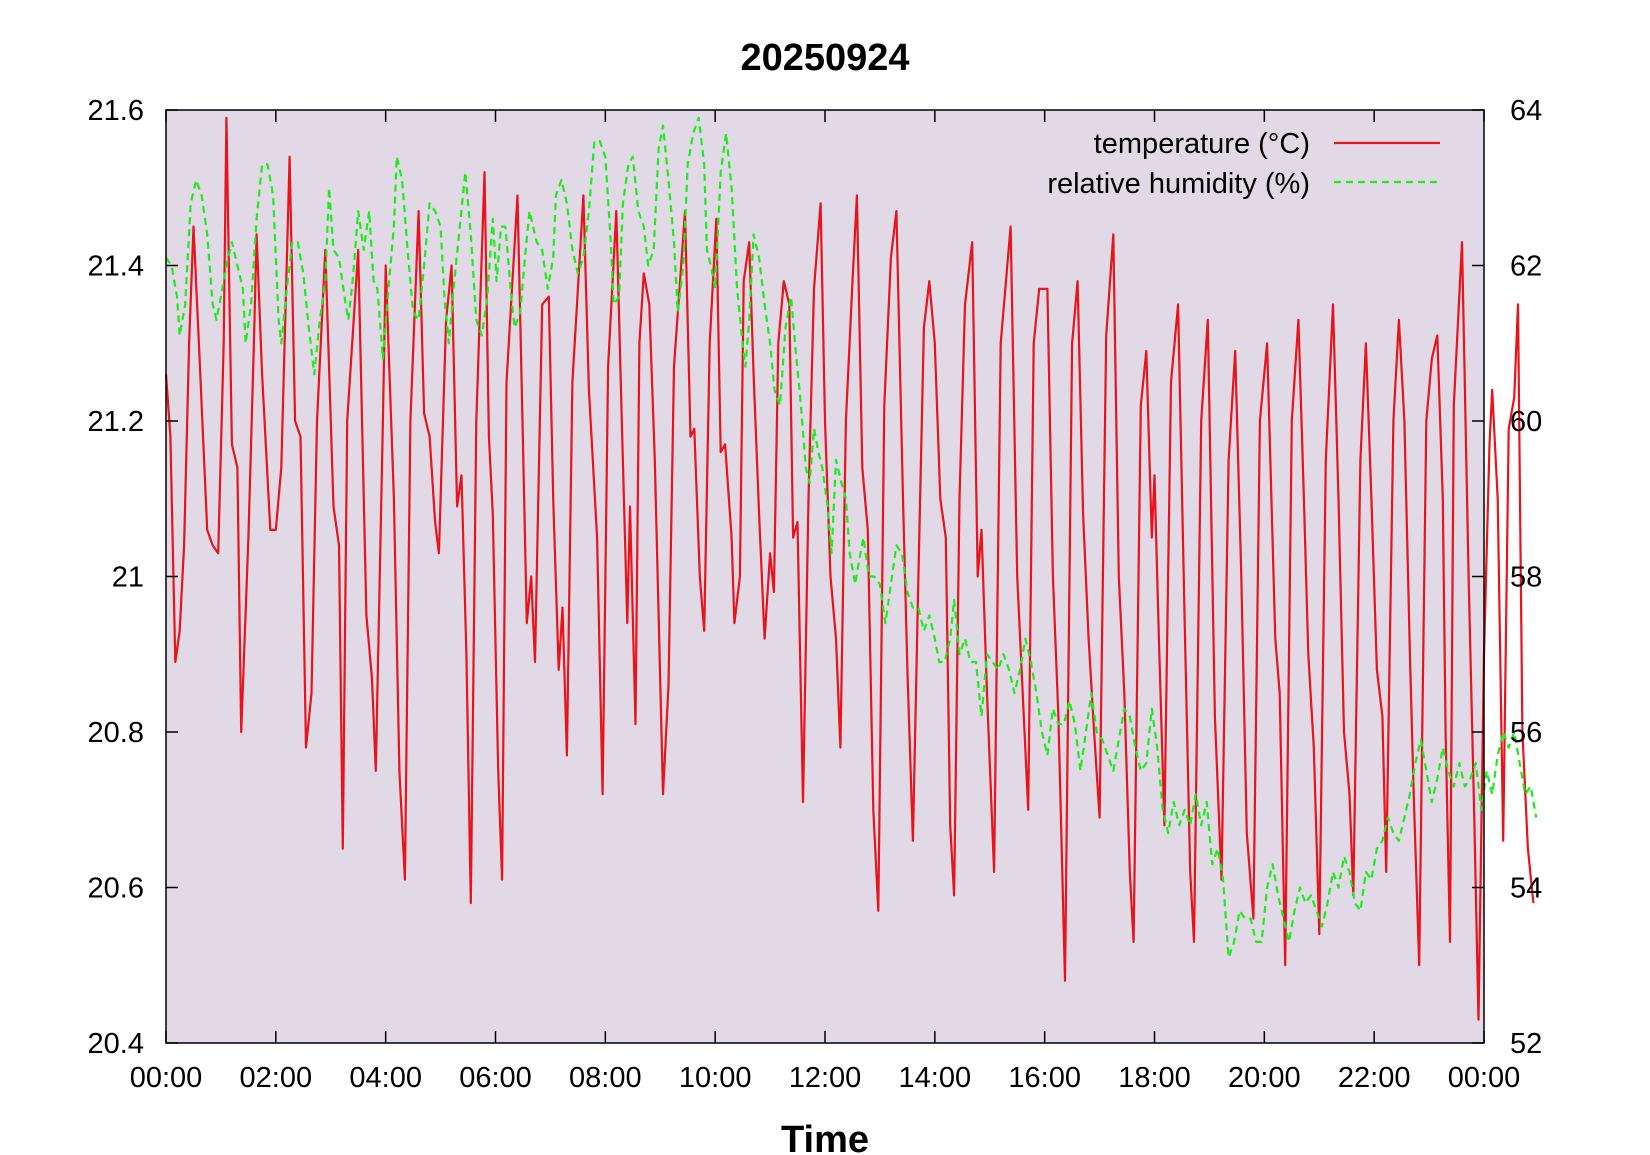 The height and width of the screenshot is (1155, 1650). What do you see at coordinates (1044, 1078) in the screenshot?
I see `x-tick-label: 16:00` at bounding box center [1044, 1078].